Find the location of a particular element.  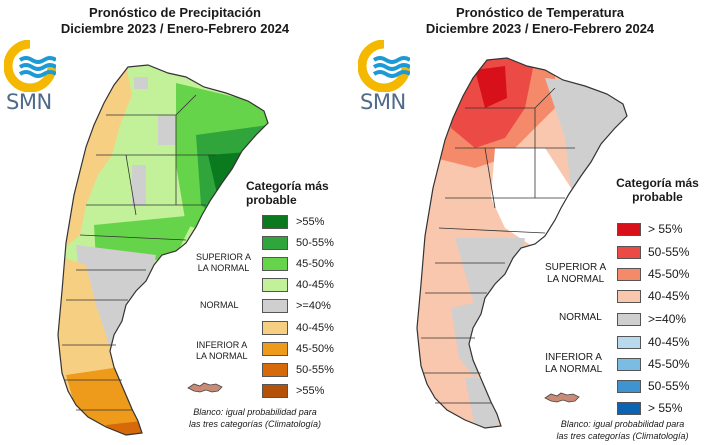

temp-title-line1: Pronóstico de Temperatura is located at coordinates (540, 12).